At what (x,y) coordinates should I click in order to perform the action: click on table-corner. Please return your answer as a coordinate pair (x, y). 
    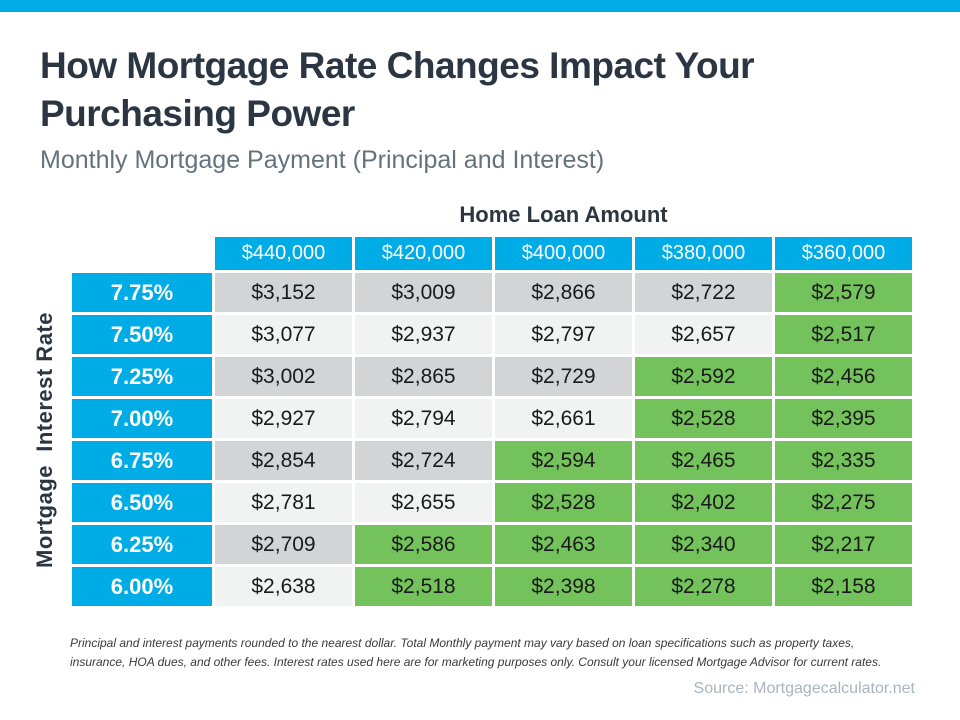
    Looking at the image, I should click on (142, 253).